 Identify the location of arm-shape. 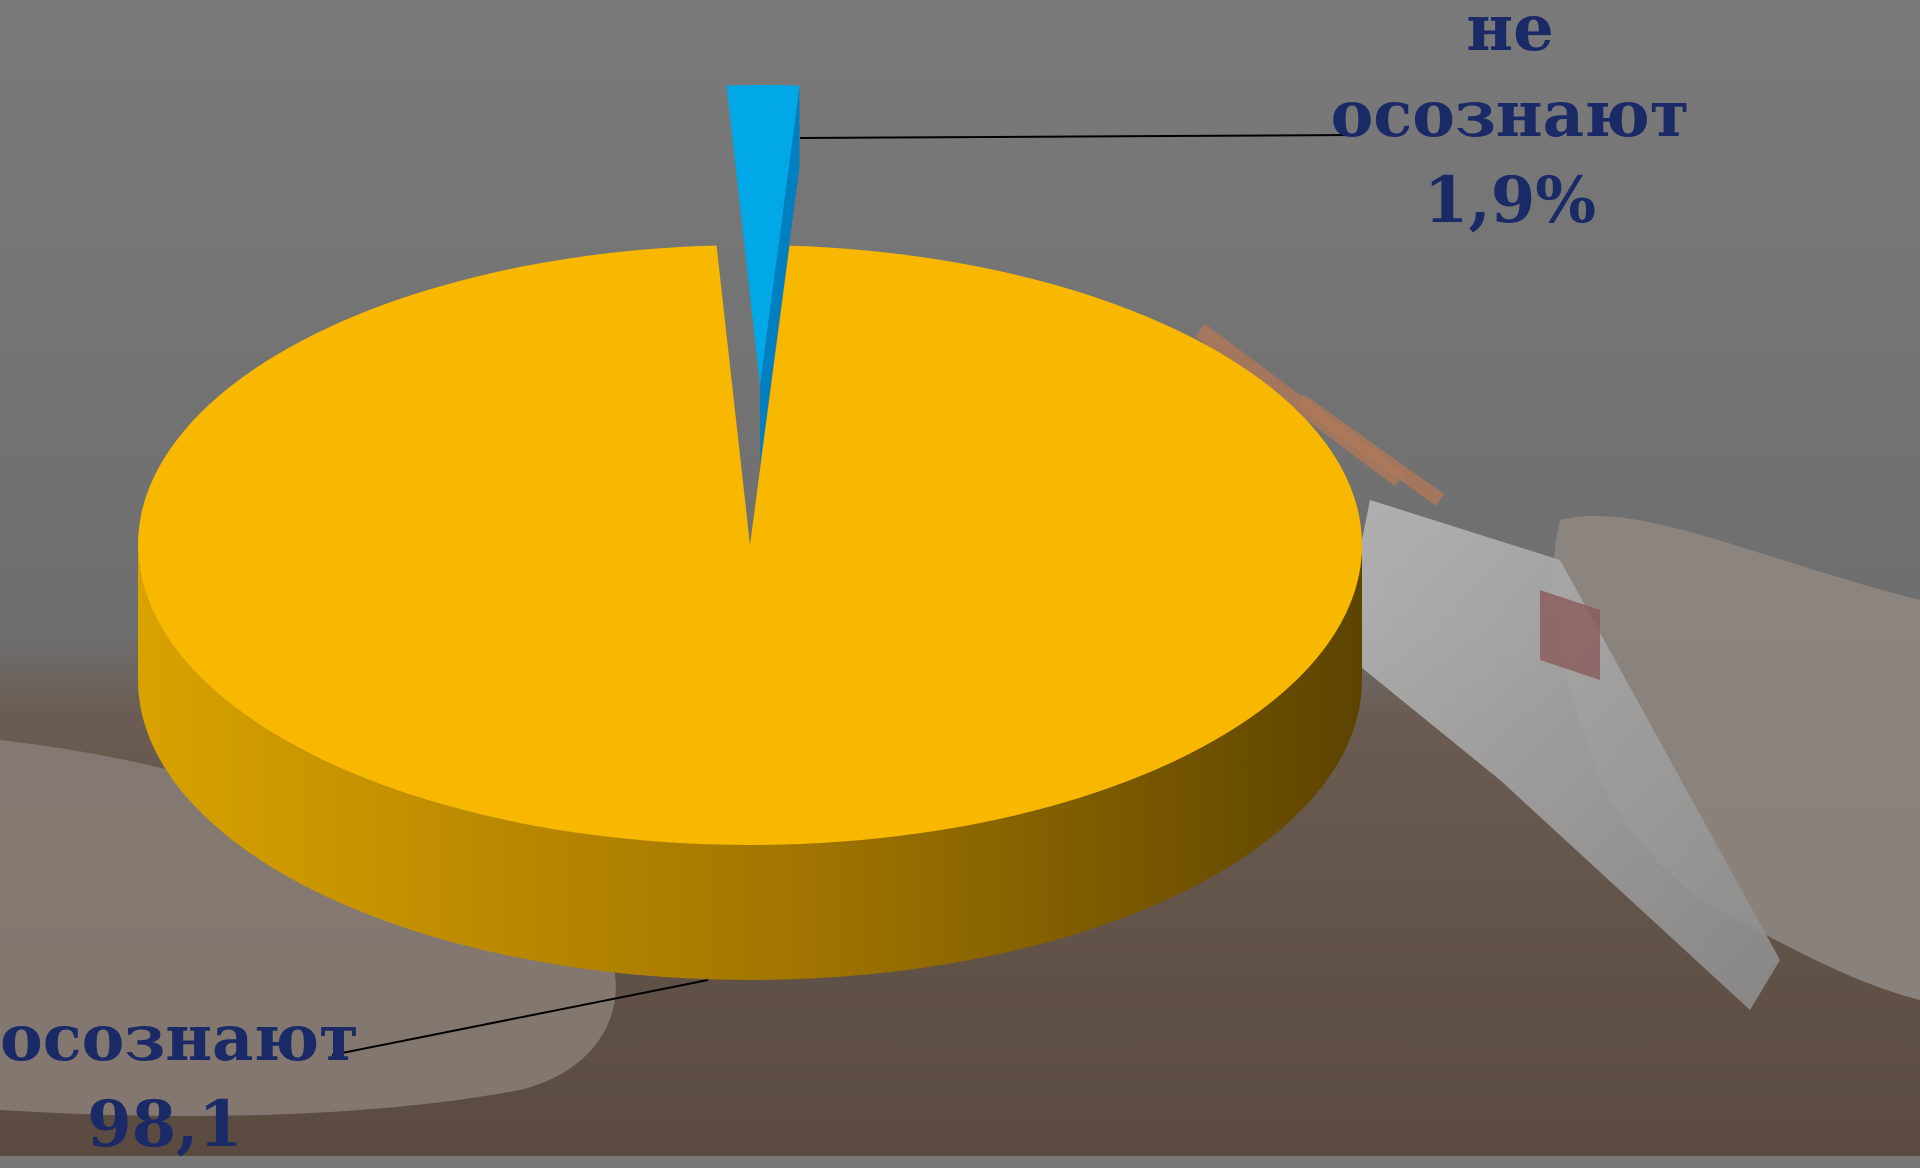
(308, 928).